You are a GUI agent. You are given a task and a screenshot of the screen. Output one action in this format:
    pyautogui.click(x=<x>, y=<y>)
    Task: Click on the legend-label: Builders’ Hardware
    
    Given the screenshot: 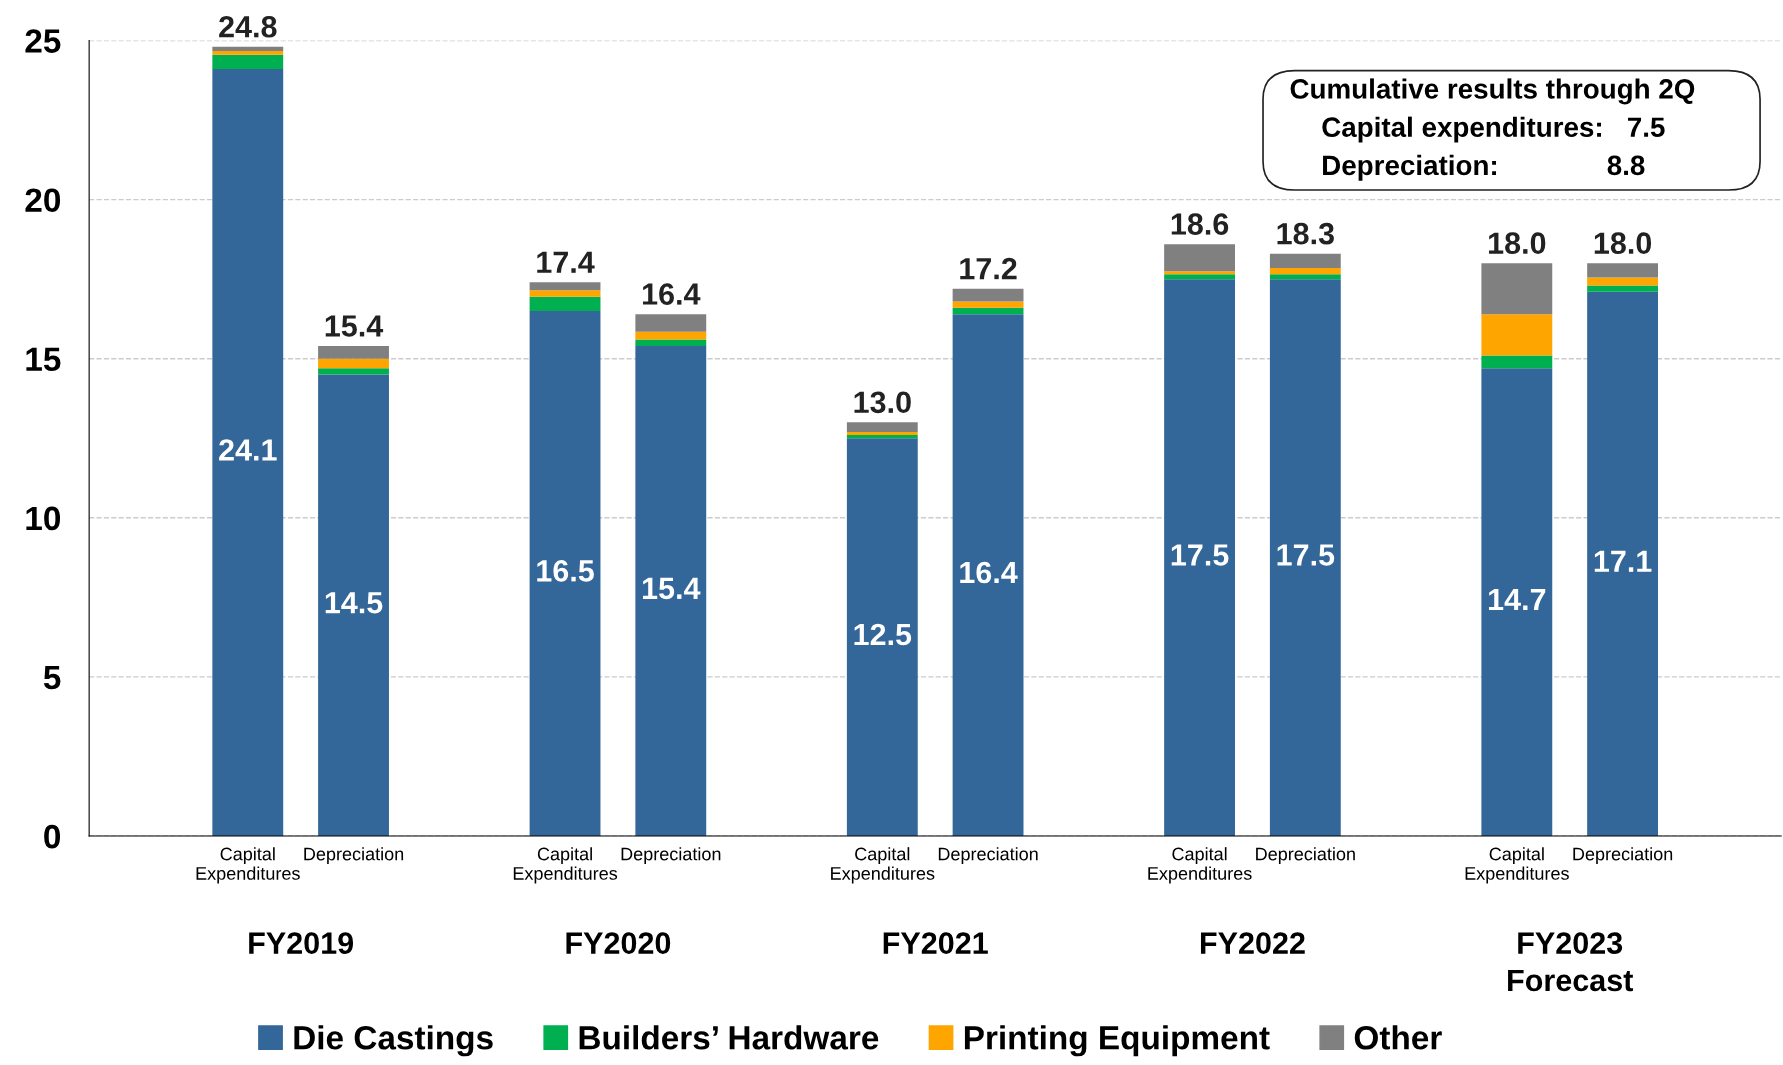 What is the action you would take?
    pyautogui.click(x=729, y=1037)
    